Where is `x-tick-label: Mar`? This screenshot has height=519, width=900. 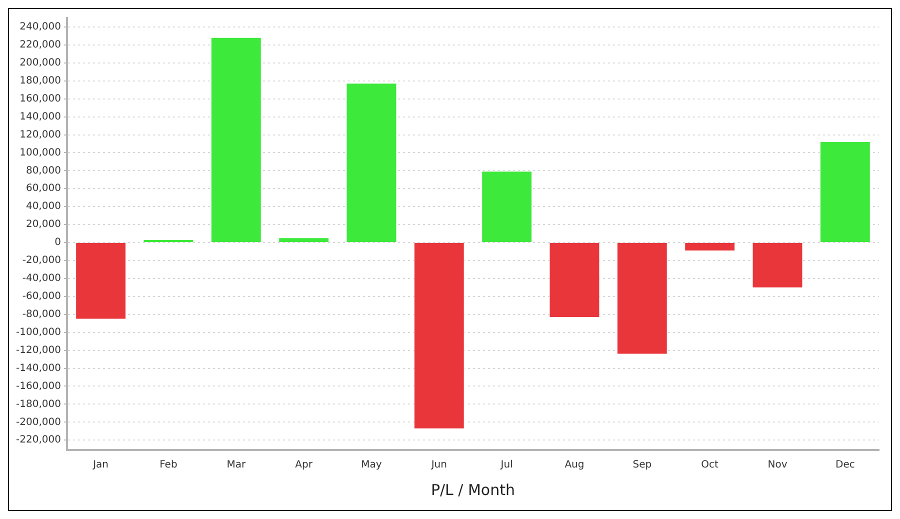
x-tick-label: Mar is located at coordinates (236, 465).